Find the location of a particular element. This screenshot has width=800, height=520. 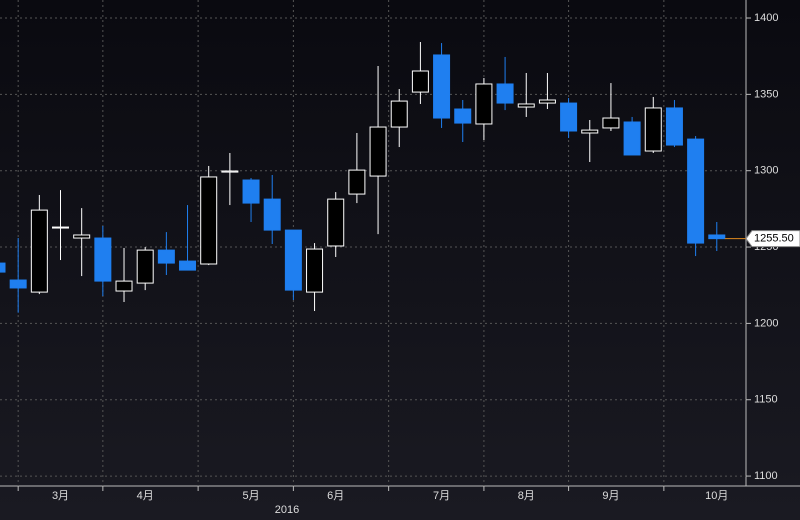

last-price-box is located at coordinates (772, 239).